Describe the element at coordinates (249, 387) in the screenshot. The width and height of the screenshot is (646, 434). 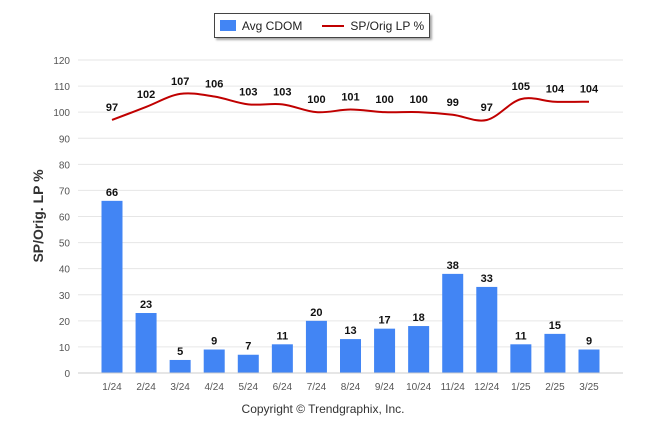
I see `x-tick-label: 5/24` at that location.